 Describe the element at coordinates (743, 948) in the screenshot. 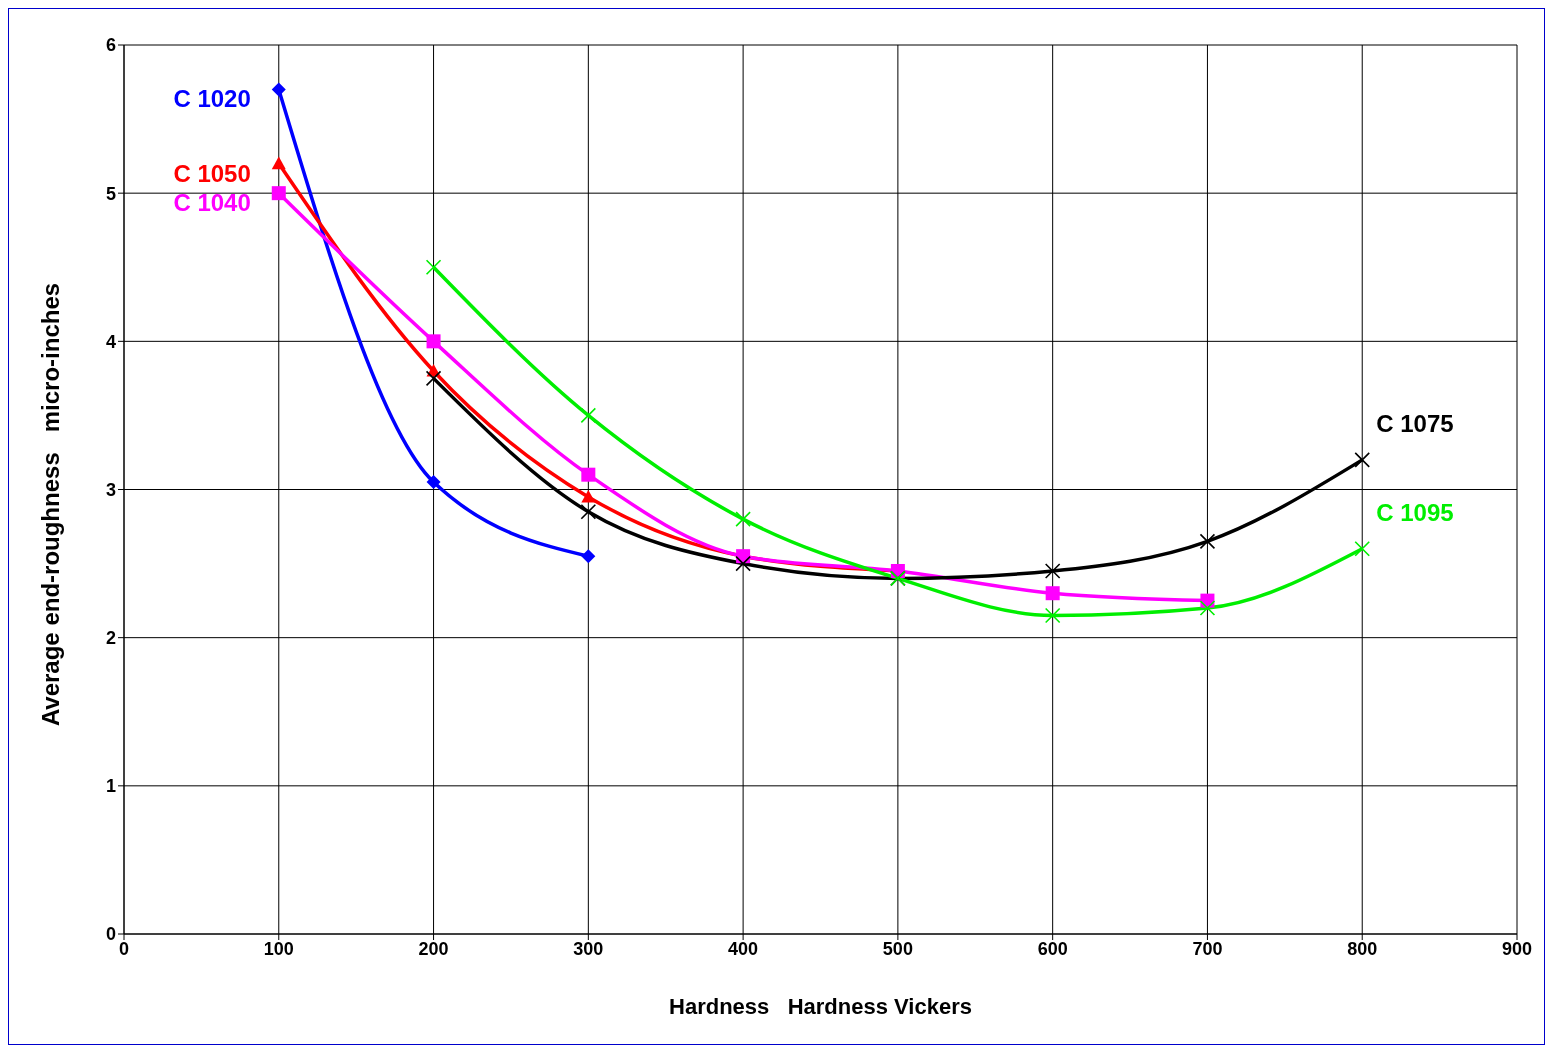

I see `x-tick-label: 400` at that location.